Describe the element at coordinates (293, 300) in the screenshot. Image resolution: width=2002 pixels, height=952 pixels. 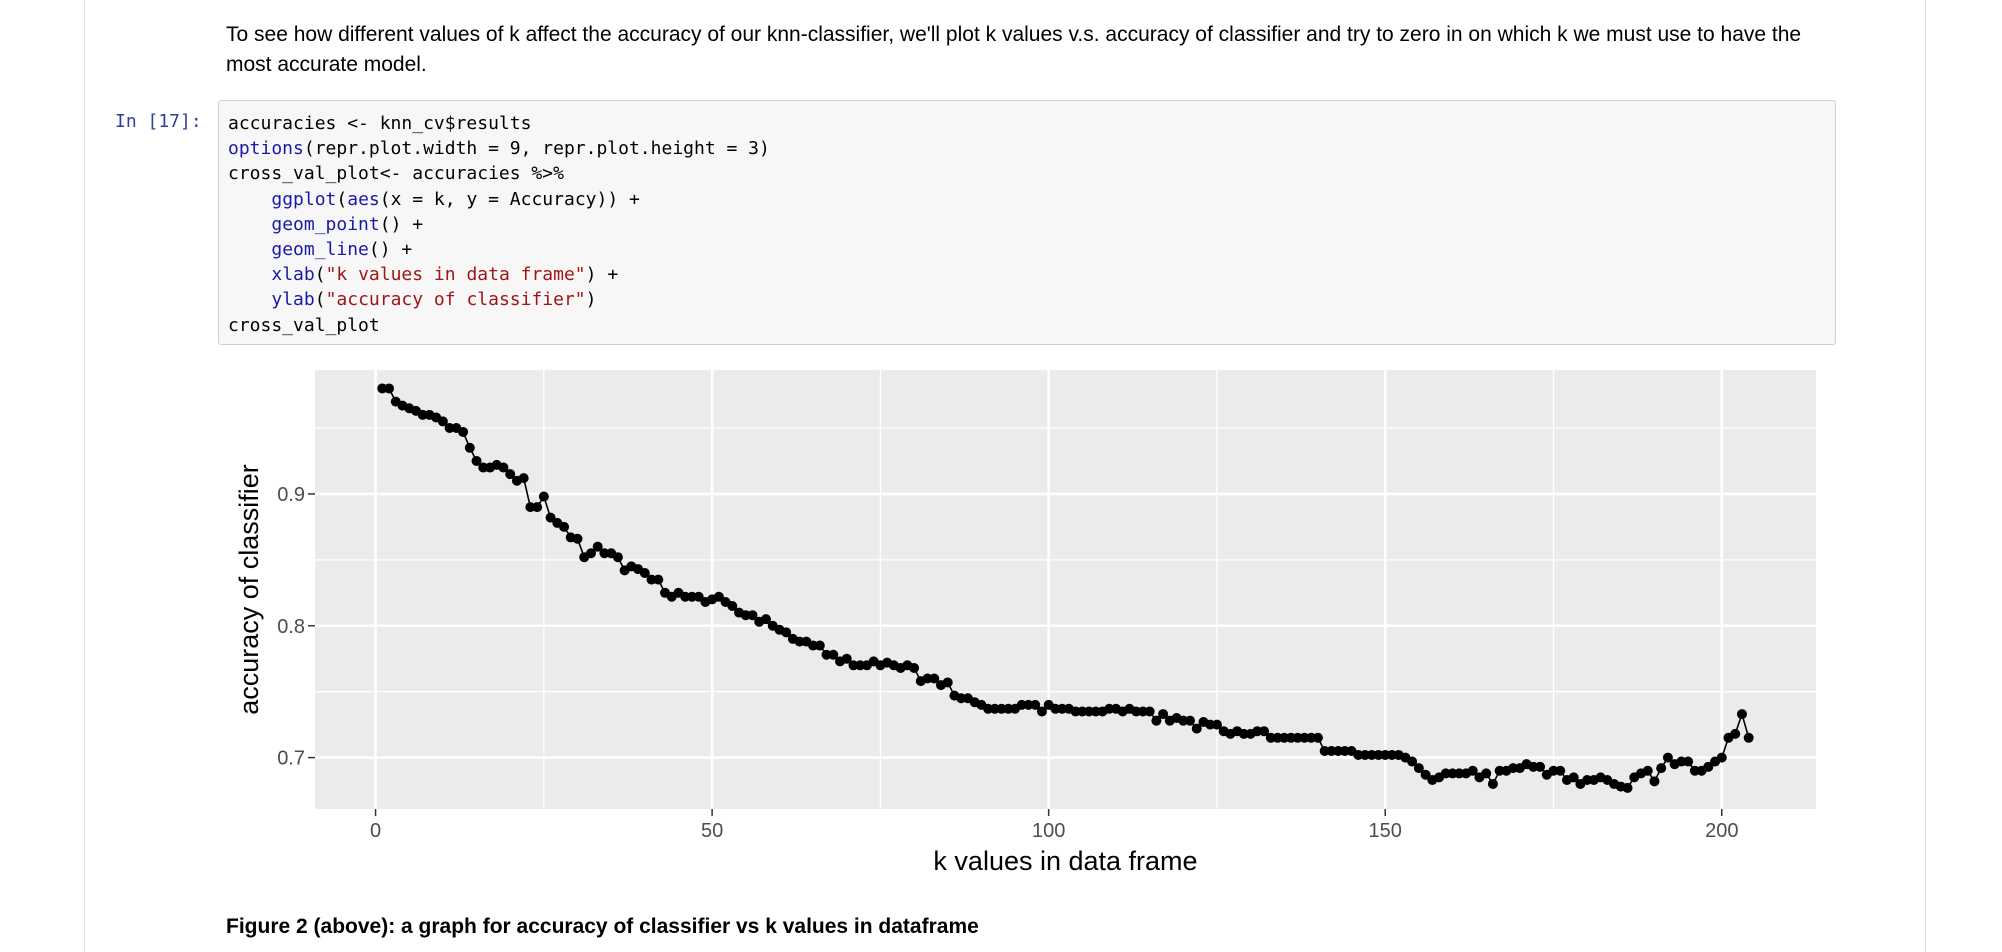
I see `code-token: ylab` at that location.